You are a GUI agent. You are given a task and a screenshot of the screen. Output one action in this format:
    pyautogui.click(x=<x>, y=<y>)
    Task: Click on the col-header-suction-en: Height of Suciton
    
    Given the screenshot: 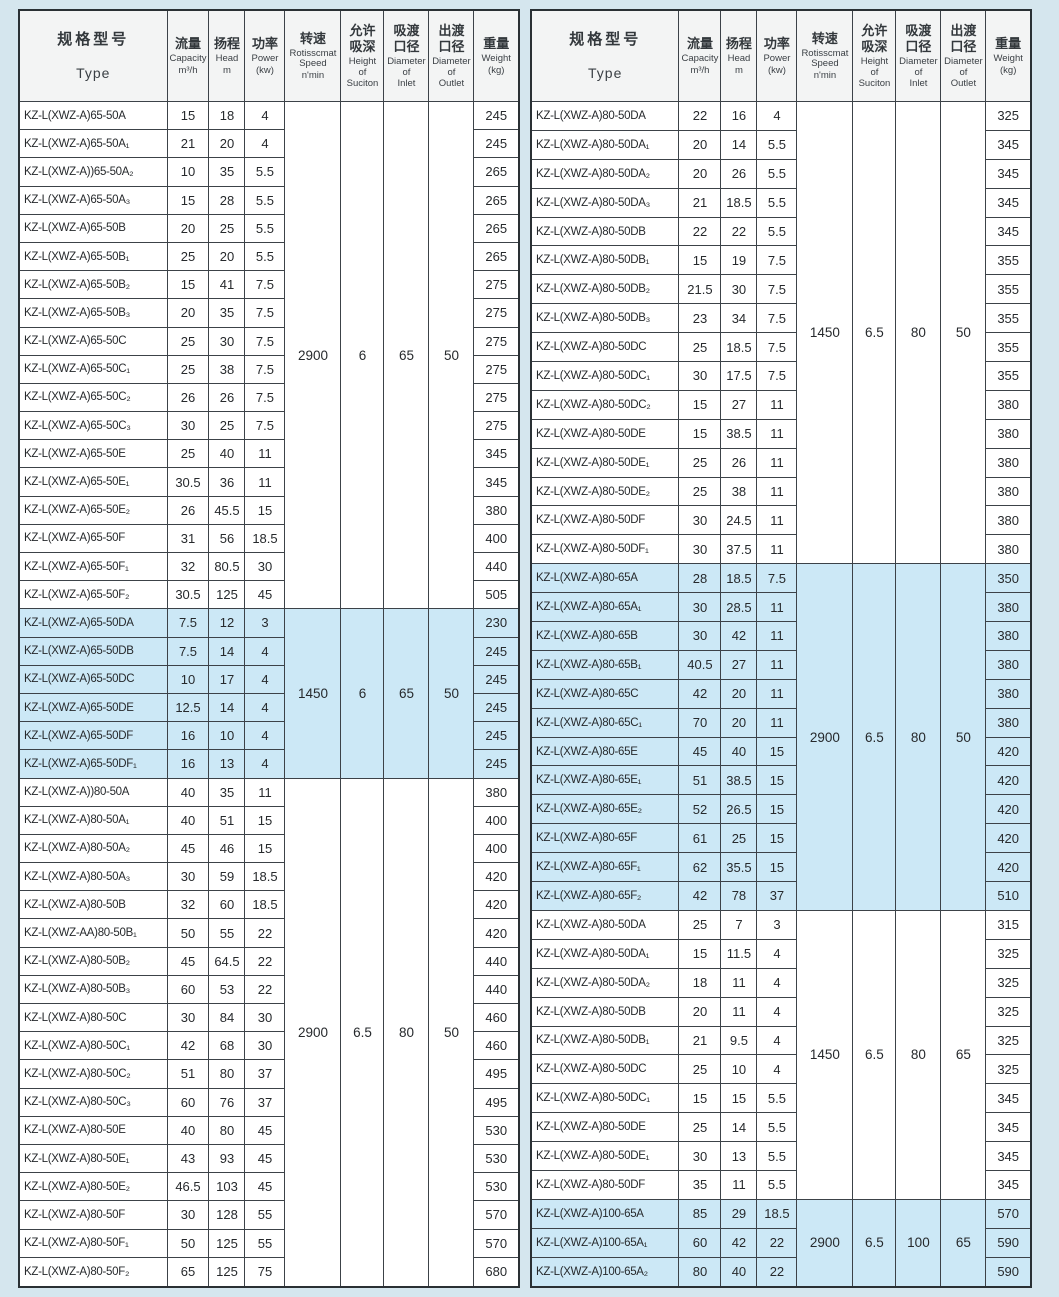 What is the action you would take?
    pyautogui.click(x=362, y=72)
    